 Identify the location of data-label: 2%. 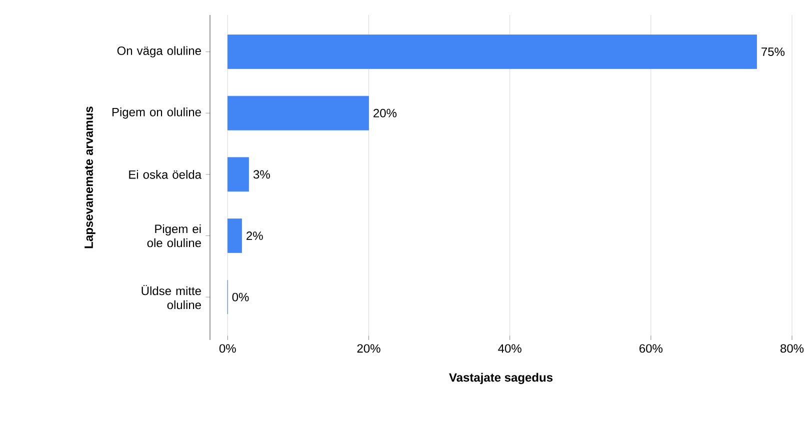
(254, 236).